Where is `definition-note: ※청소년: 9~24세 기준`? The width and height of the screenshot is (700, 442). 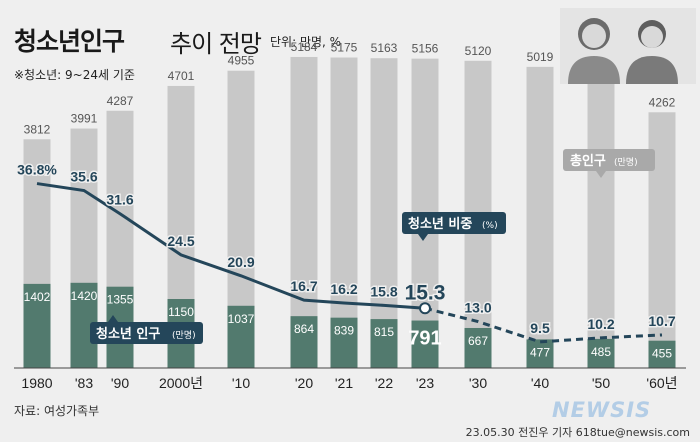
definition-note: ※청소년: 9~24세 기준 is located at coordinates (74, 75).